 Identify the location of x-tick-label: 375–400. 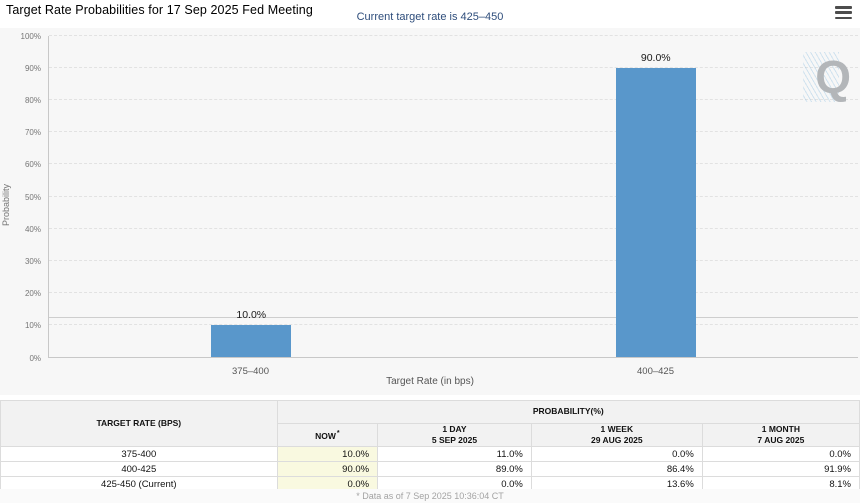
(250, 371).